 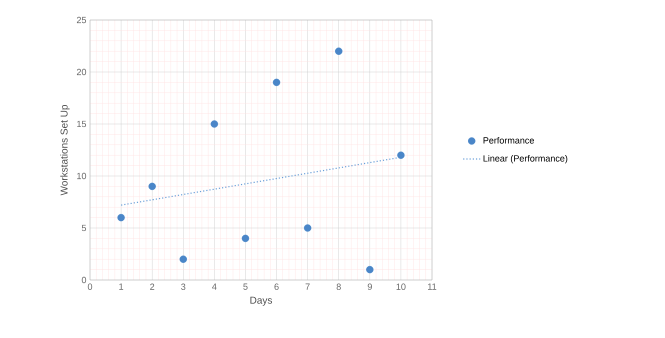 I want to click on y-tick-label: 20, so click(x=81, y=72).